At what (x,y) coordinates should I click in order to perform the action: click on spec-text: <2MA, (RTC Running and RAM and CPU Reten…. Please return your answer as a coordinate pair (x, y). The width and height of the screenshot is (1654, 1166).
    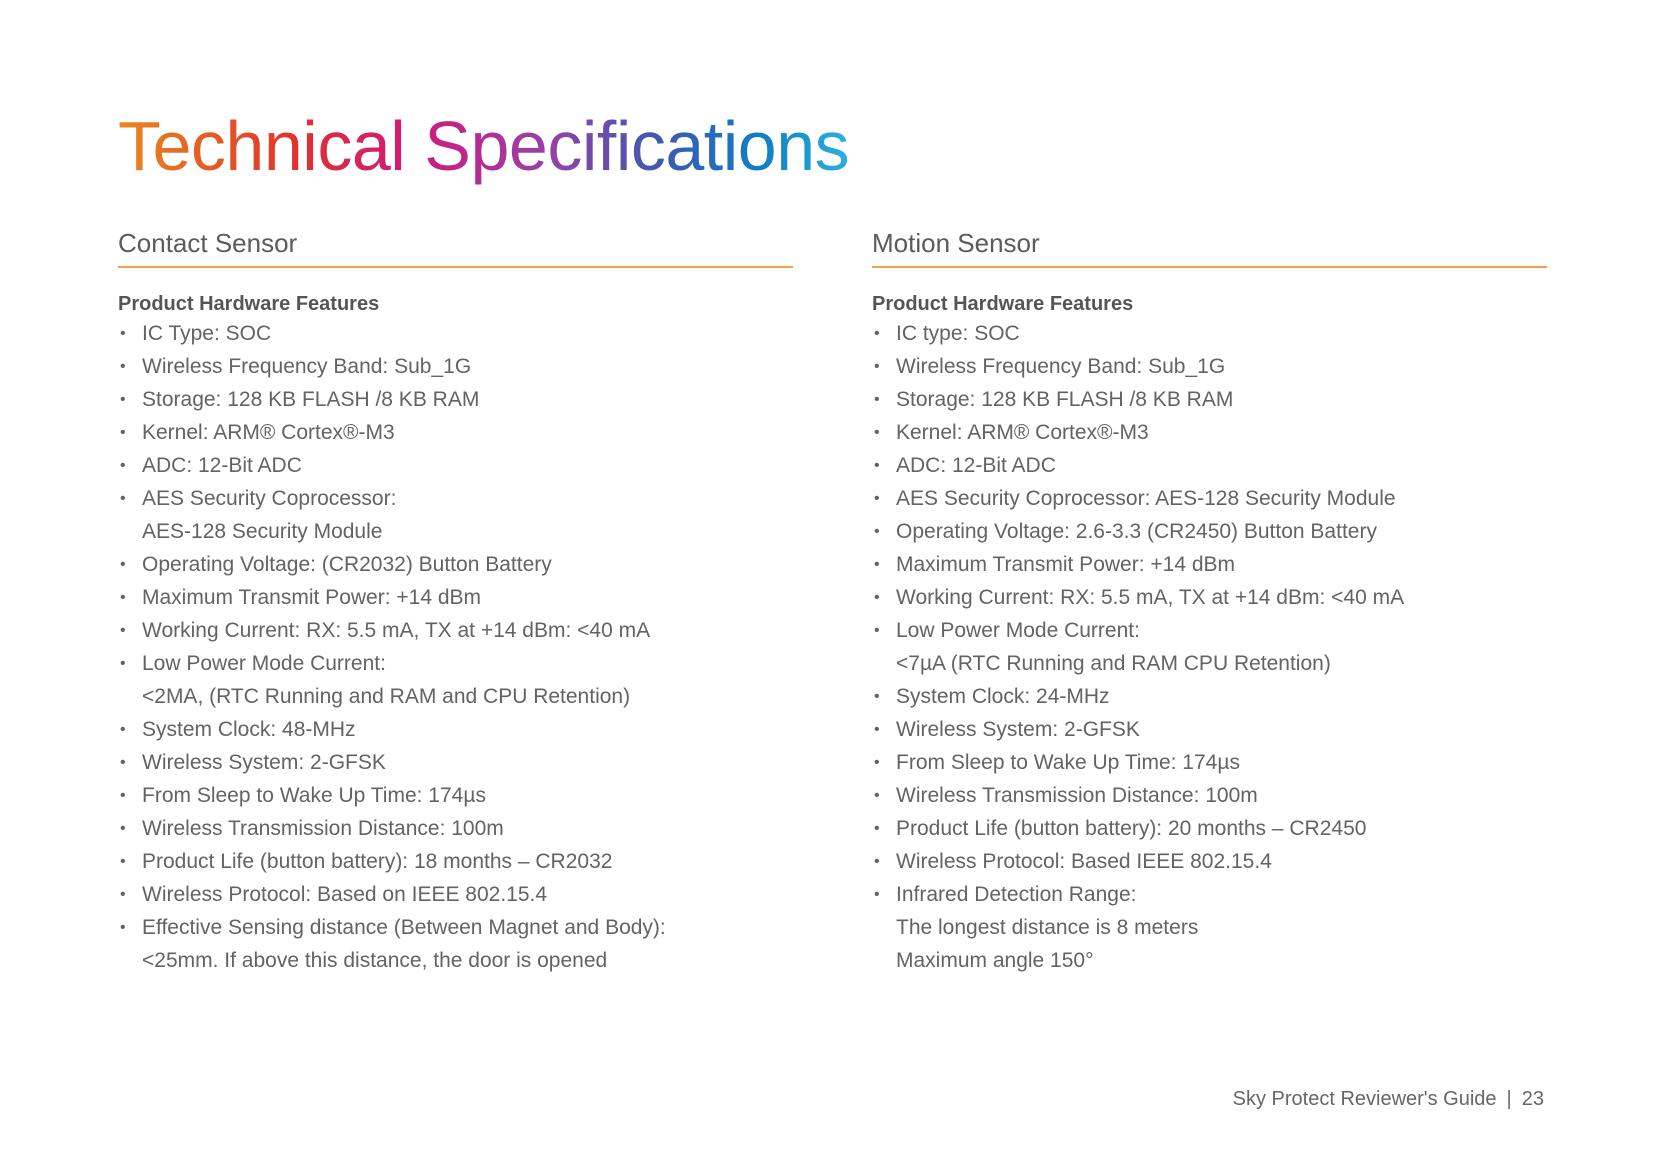
    Looking at the image, I should click on (386, 696).